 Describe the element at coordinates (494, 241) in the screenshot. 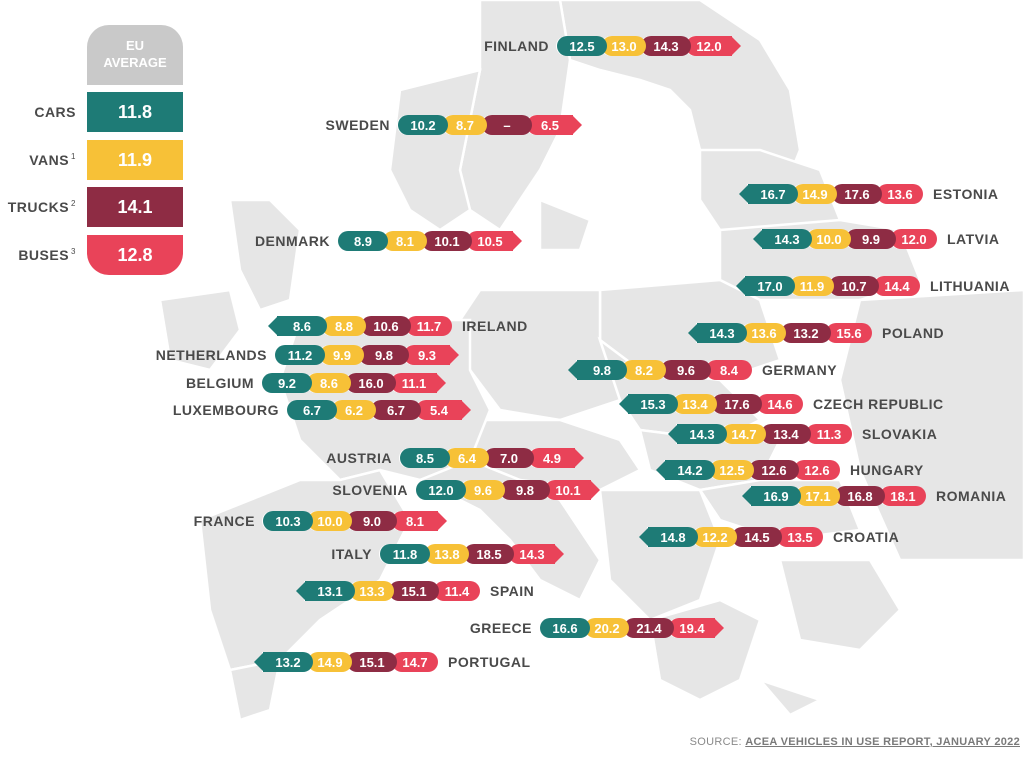

I see `value-buses: 10.5` at that location.